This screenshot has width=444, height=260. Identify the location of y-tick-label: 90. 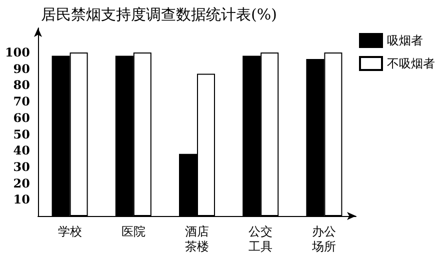
(21, 69).